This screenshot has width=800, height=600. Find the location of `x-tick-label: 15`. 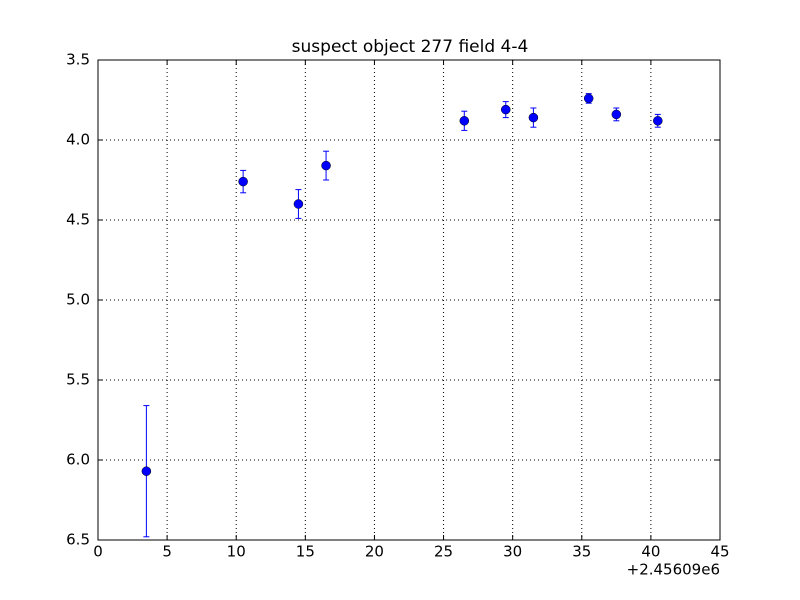

x-tick-label: 15 is located at coordinates (305, 552).